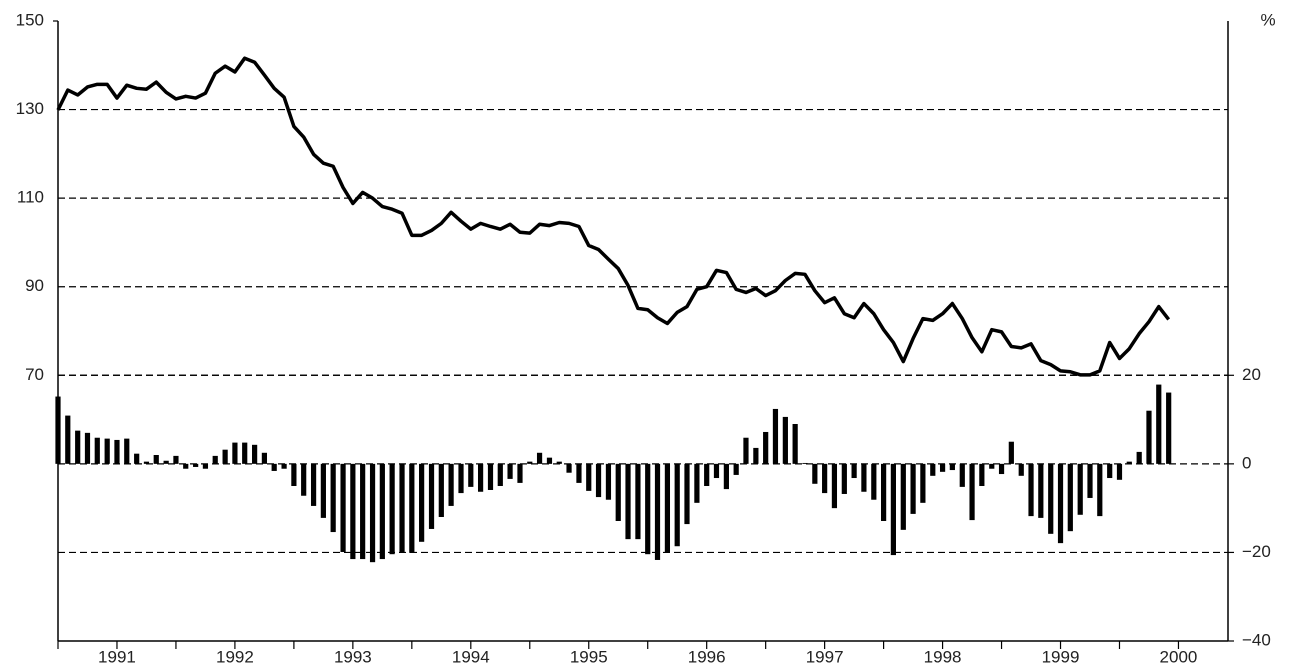 The width and height of the screenshot is (1292, 666). What do you see at coordinates (943, 656) in the screenshot?
I see `x-tick-label: 1998` at bounding box center [943, 656].